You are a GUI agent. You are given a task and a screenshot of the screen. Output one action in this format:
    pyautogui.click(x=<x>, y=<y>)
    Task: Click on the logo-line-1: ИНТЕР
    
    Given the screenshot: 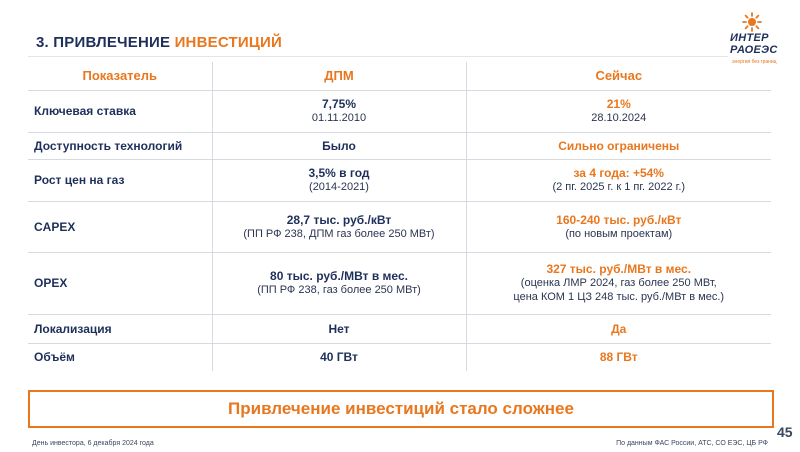 What is the action you would take?
    pyautogui.click(x=749, y=38)
    